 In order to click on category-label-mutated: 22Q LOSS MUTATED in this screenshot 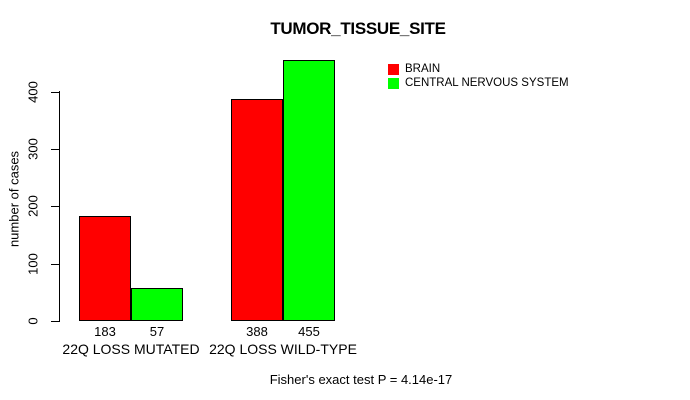, I will do `click(131, 349)`.